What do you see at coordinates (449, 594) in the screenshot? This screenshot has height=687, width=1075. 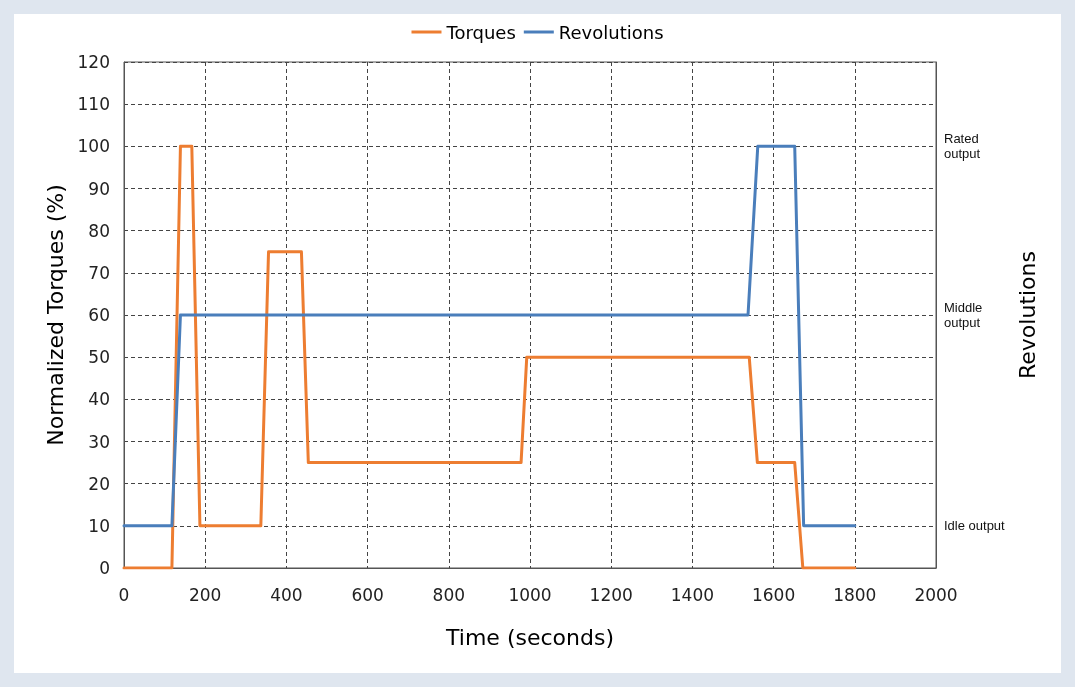 I see `x-tick-label: 800` at bounding box center [449, 594].